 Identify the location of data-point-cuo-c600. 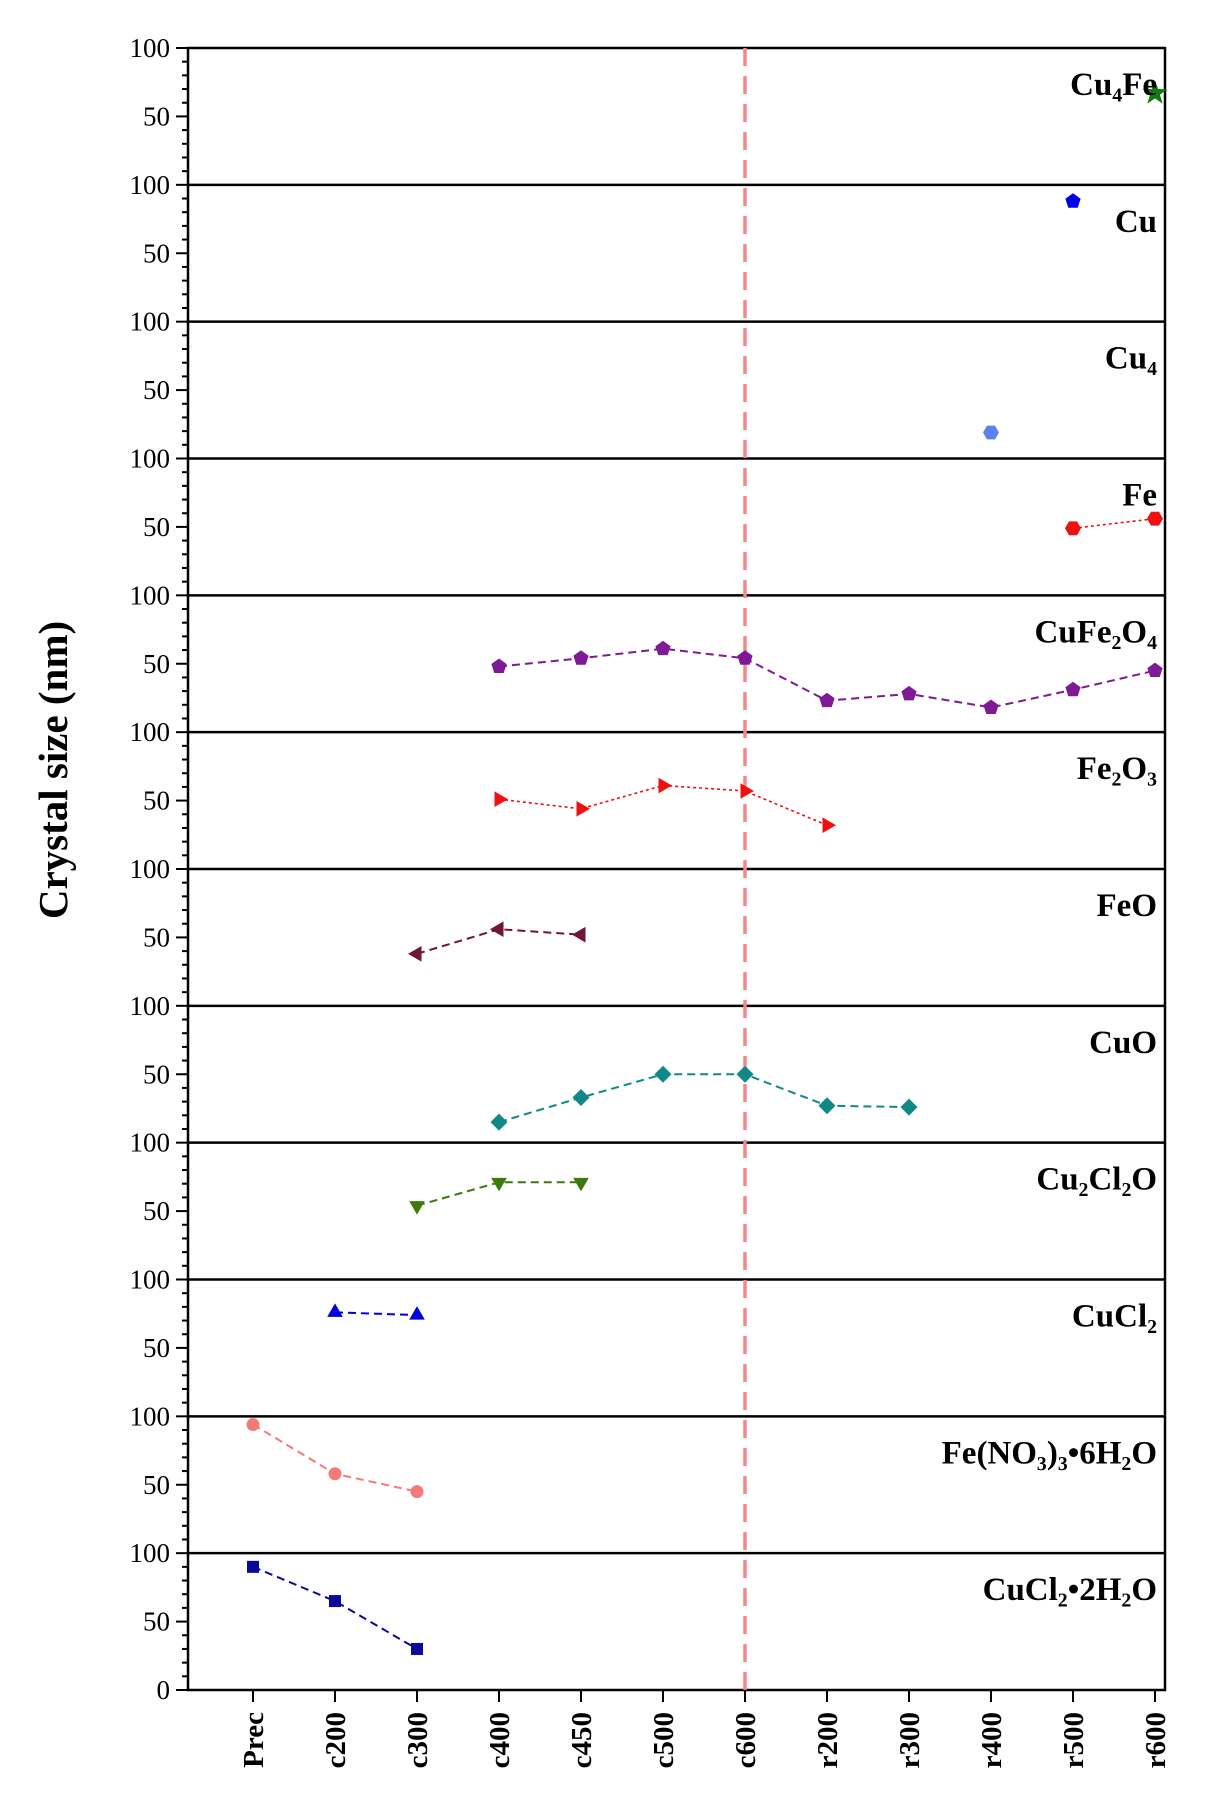
(745, 1074).